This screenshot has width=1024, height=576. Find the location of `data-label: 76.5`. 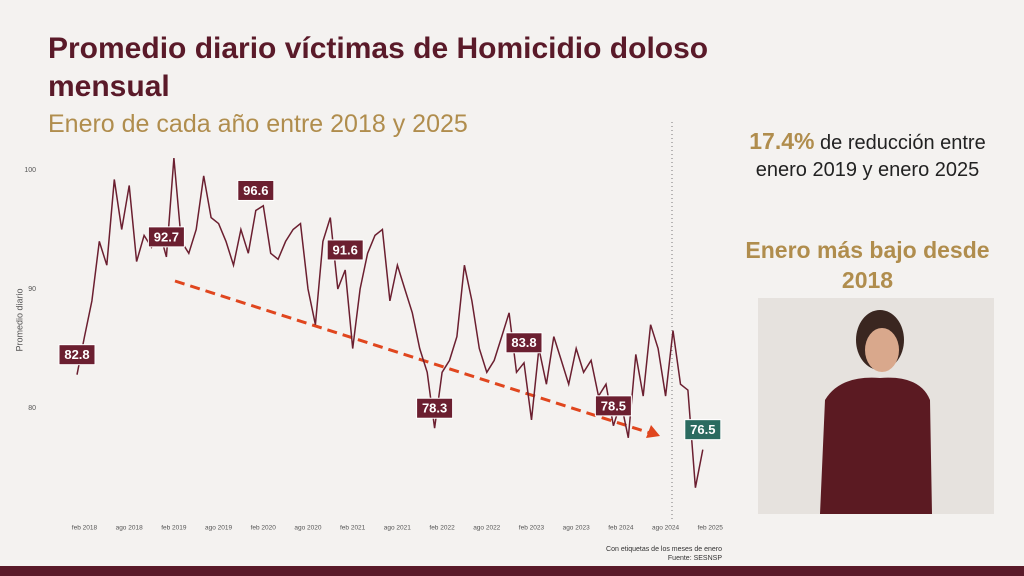

data-label: 76.5 is located at coordinates (702, 429).